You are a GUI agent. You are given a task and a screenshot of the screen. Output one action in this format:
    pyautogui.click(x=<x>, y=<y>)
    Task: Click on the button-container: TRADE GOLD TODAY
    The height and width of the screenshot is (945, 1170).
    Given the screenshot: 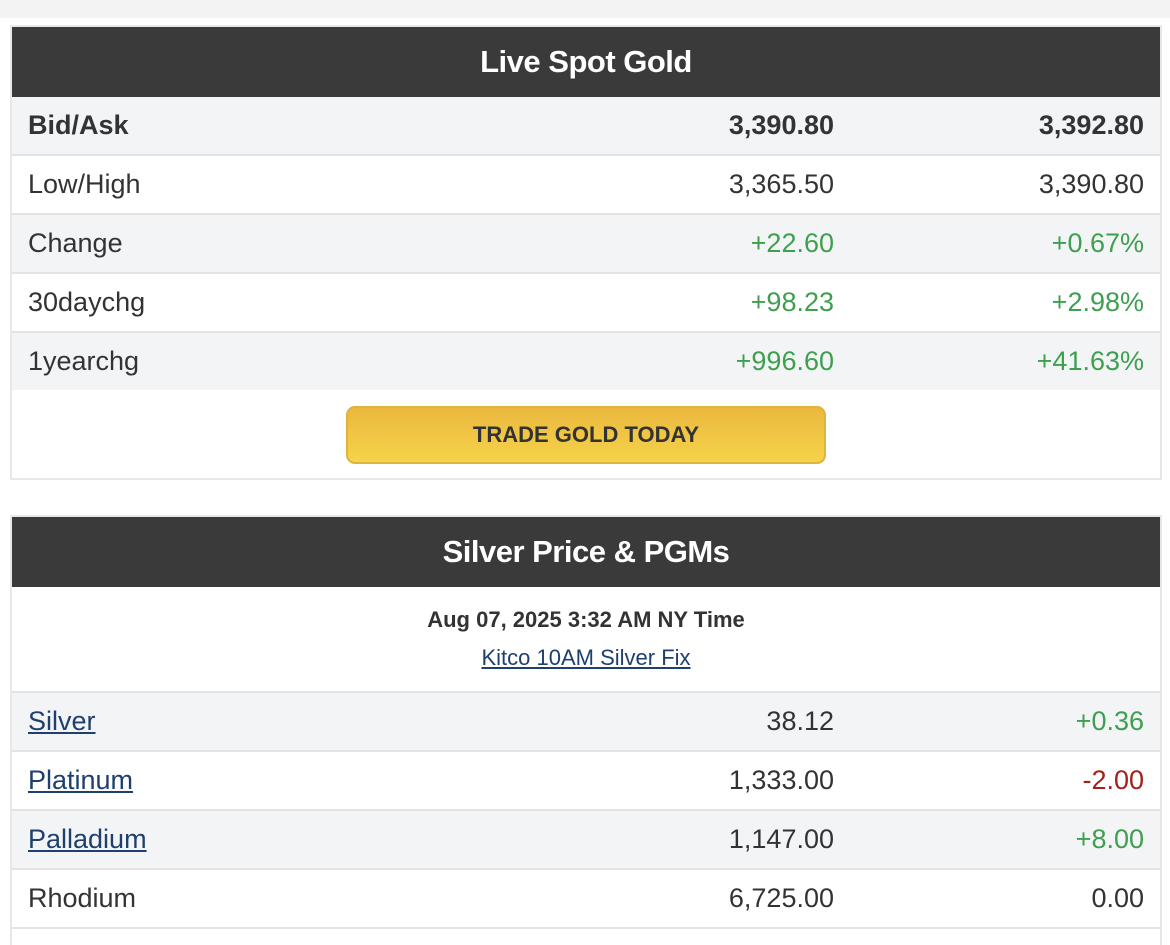 What is the action you would take?
    pyautogui.click(x=586, y=435)
    